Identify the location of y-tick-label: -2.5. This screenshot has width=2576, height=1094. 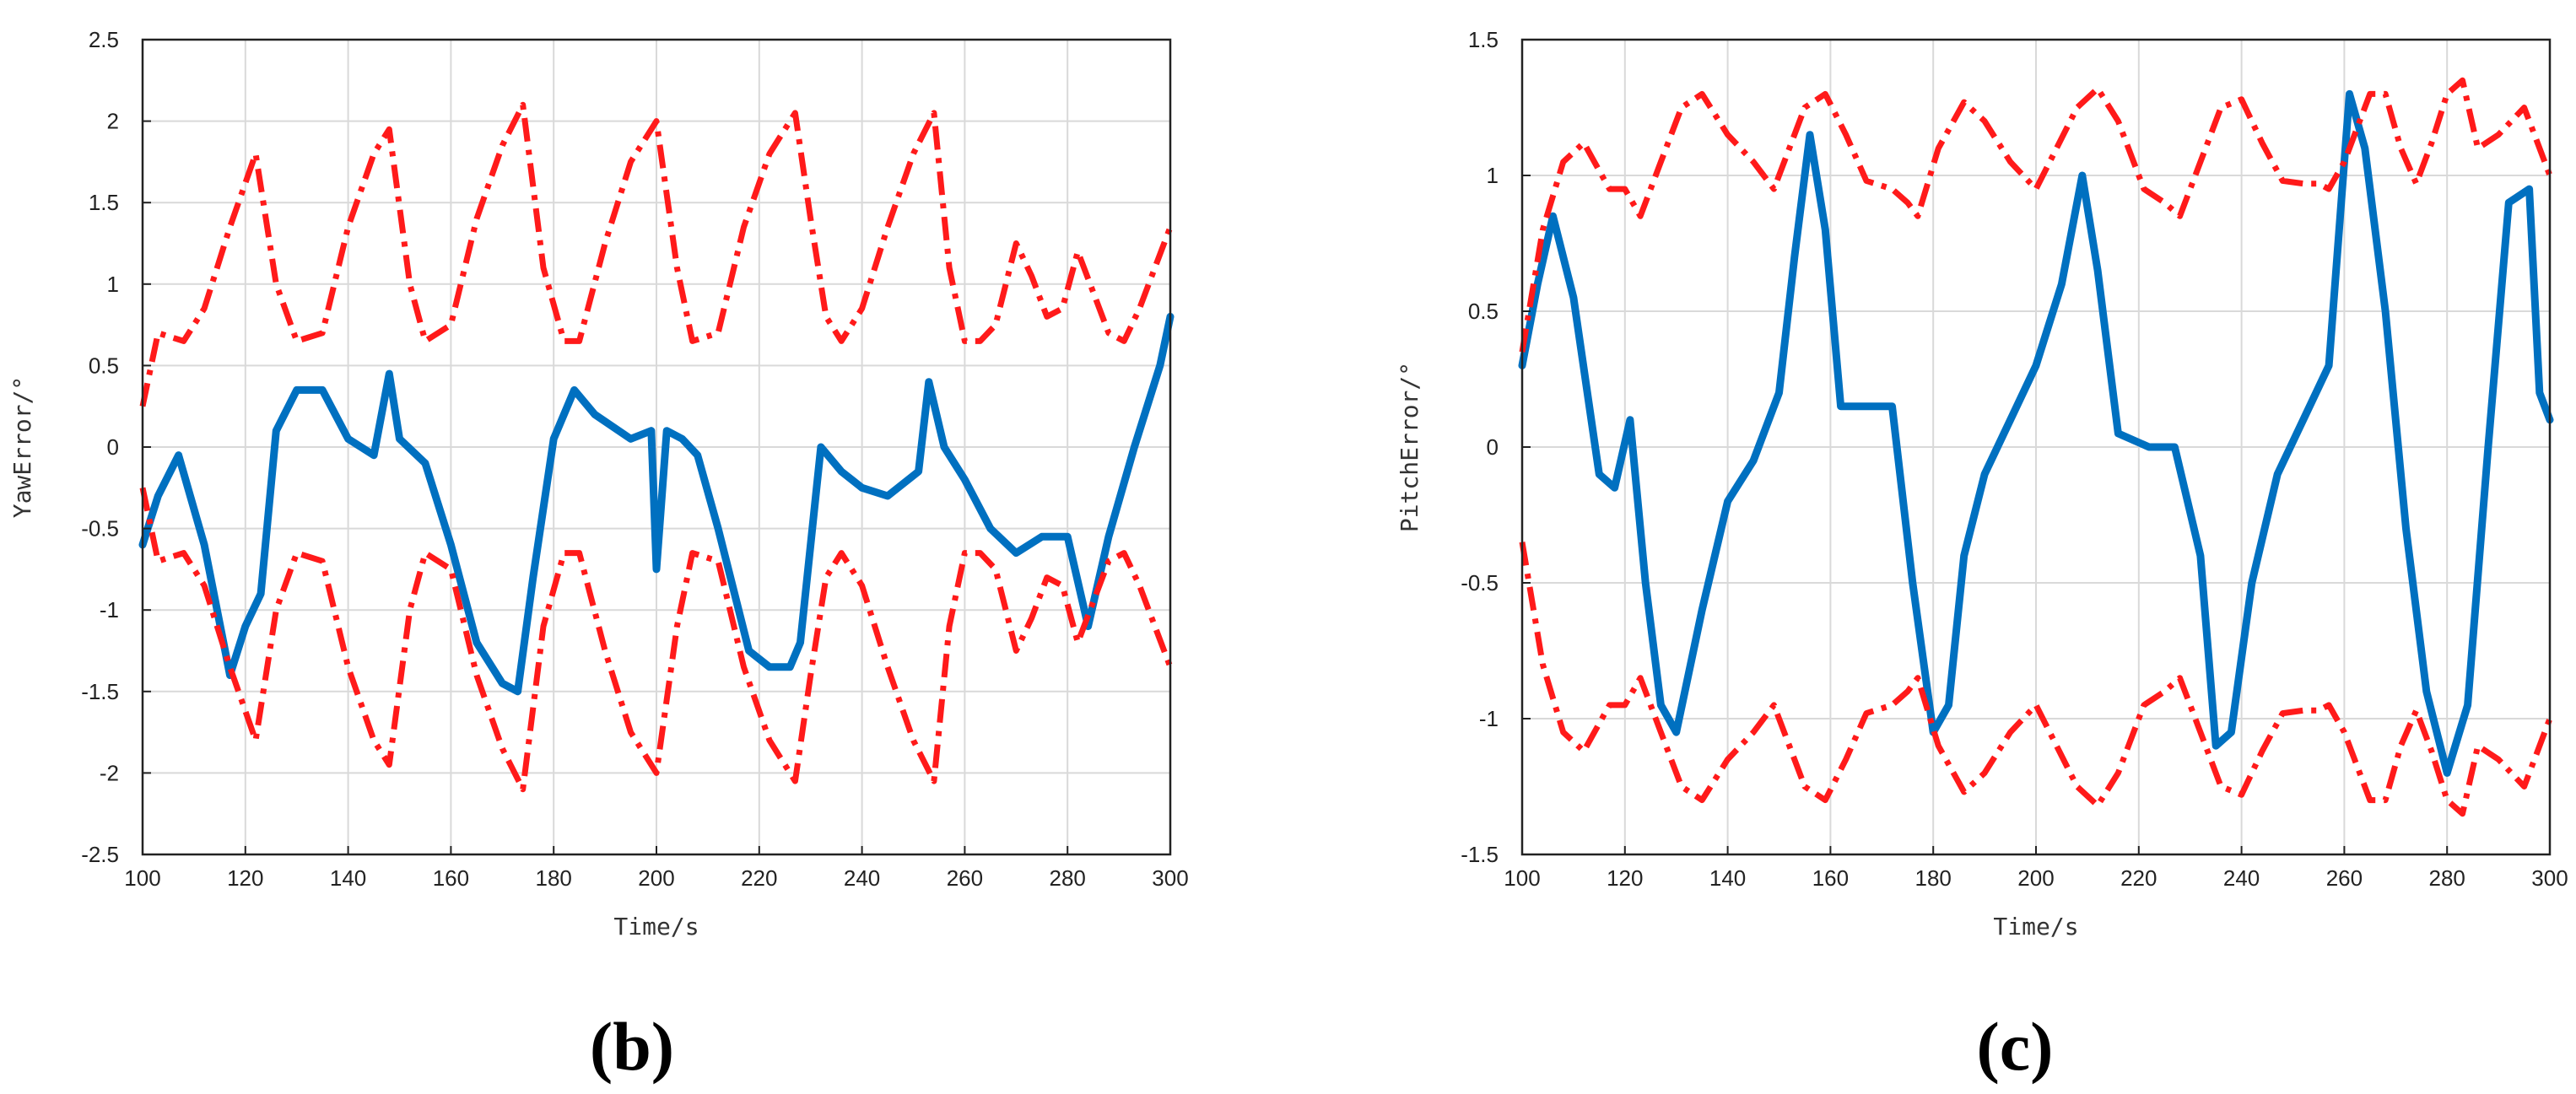
(100, 854).